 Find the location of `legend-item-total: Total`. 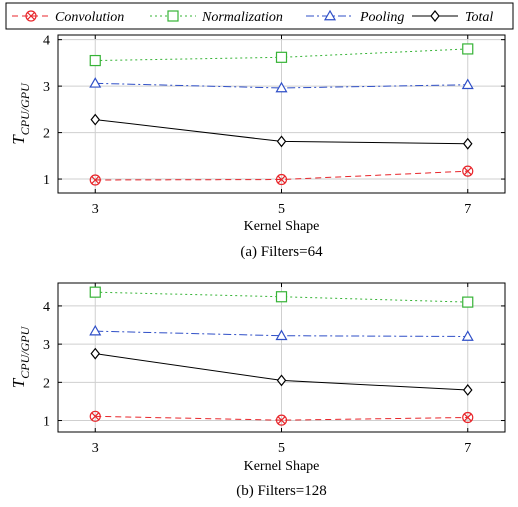

legend-item-total: Total is located at coordinates (452, 17).